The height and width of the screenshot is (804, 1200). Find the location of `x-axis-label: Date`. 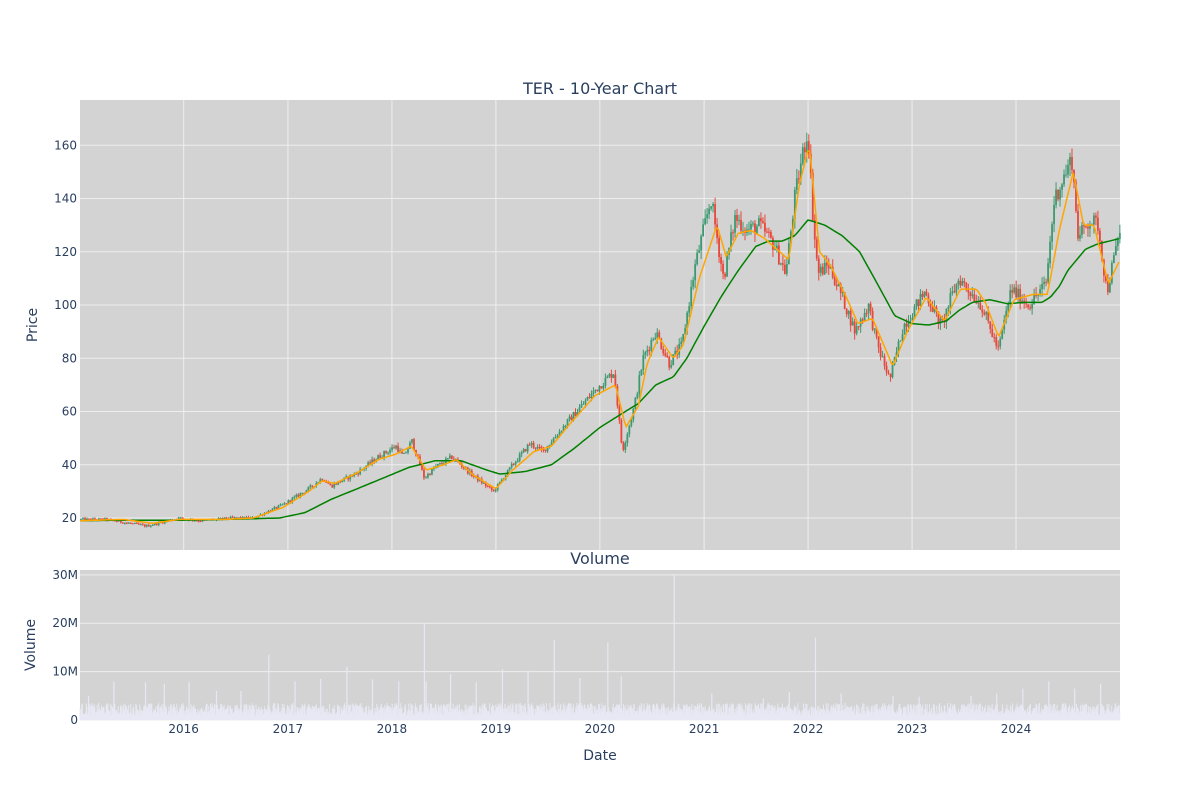

x-axis-label: Date is located at coordinates (599, 756).